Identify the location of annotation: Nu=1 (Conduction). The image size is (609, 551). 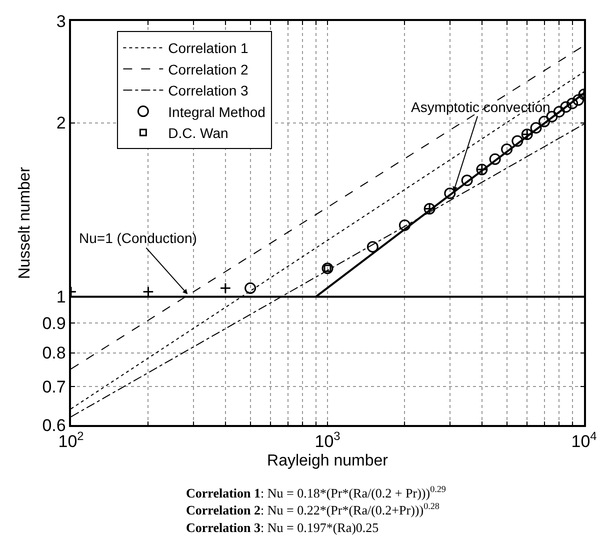
(138, 238).